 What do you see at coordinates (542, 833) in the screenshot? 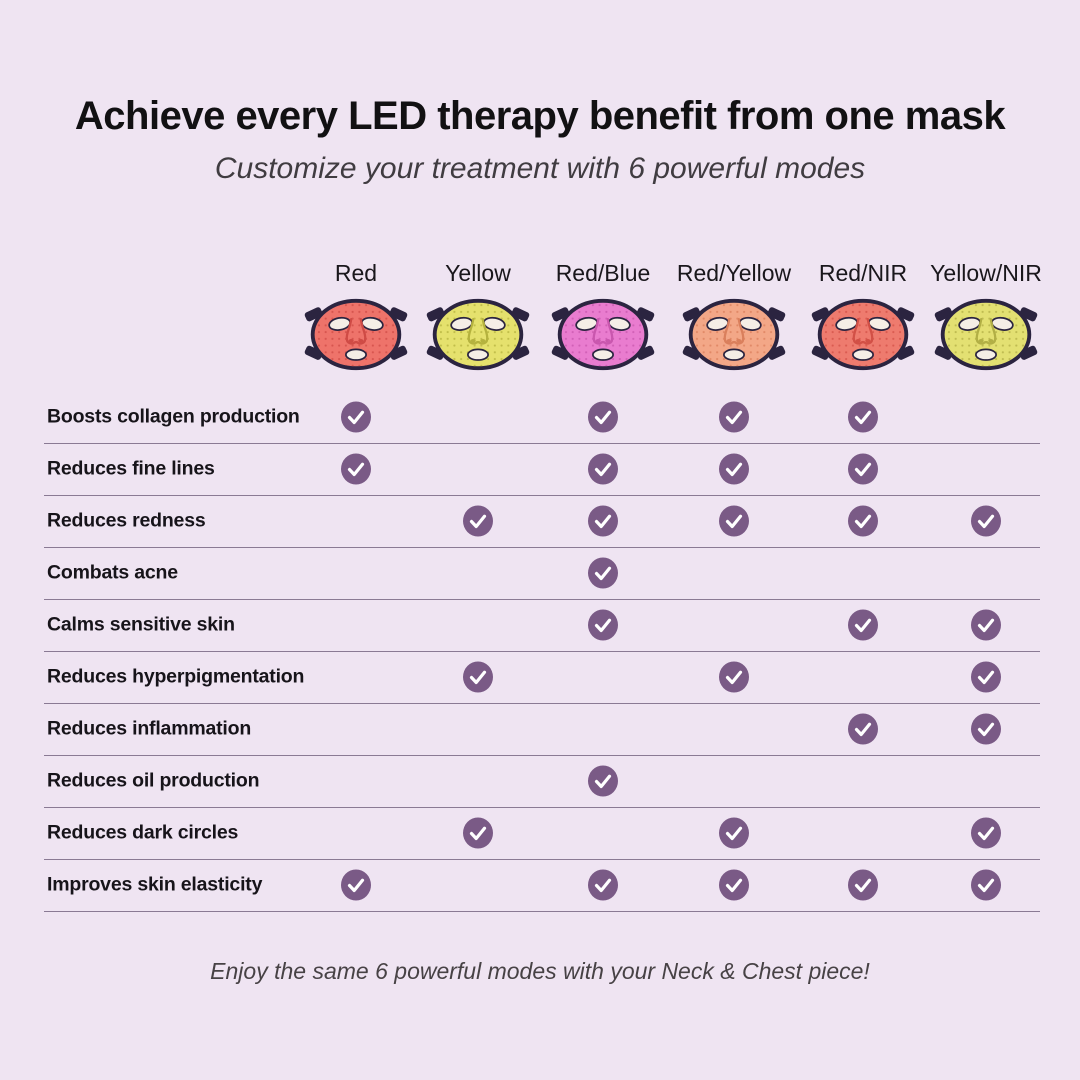
I see `benefit-row-reduces-dark-circles: Reduces dark circles` at bounding box center [542, 833].